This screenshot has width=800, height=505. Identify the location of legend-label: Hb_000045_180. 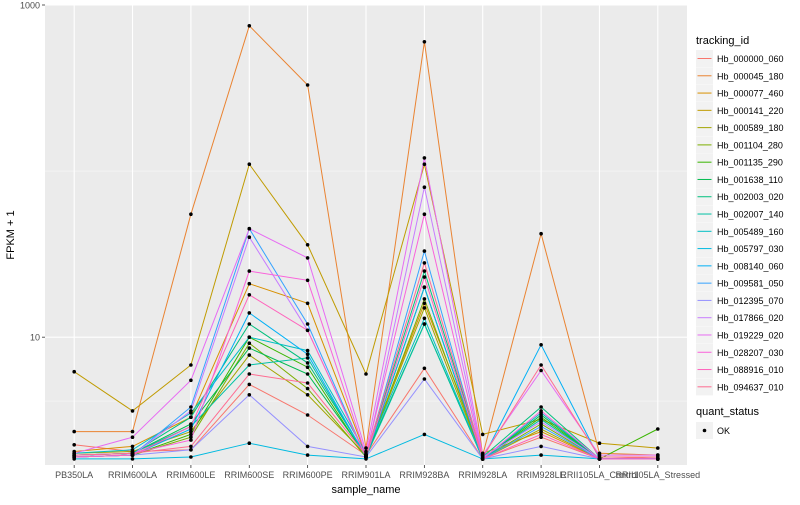
(750, 76).